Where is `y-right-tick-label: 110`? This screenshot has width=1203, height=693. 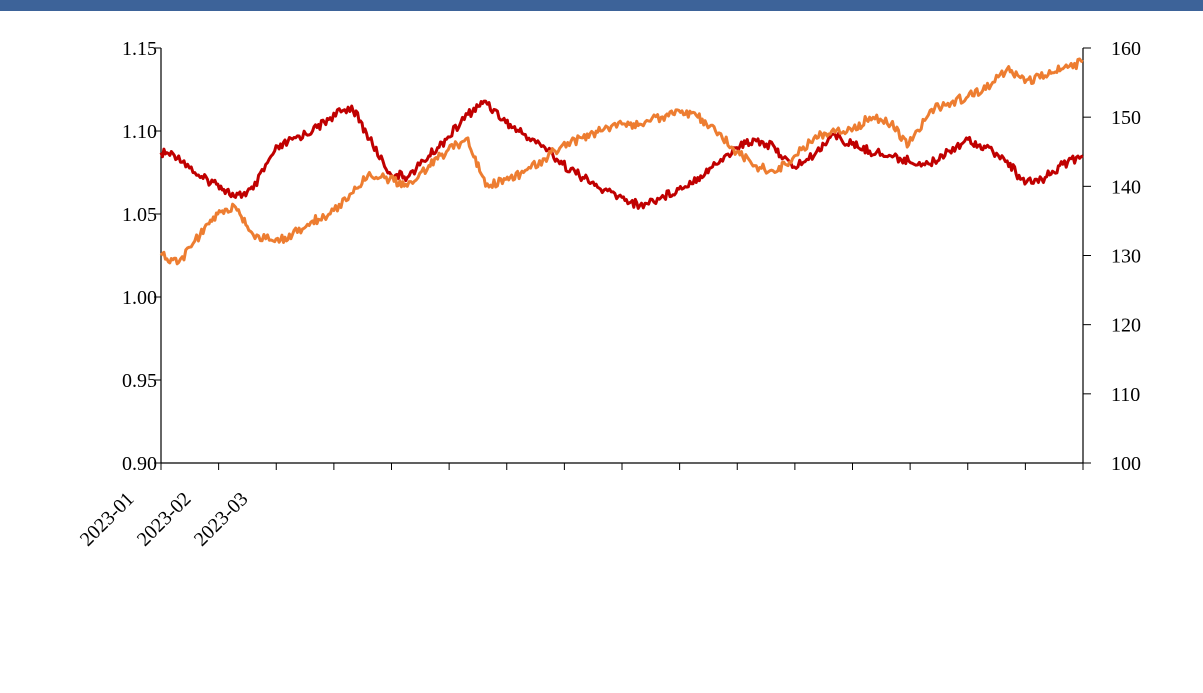 y-right-tick-label: 110 is located at coordinates (1125, 395).